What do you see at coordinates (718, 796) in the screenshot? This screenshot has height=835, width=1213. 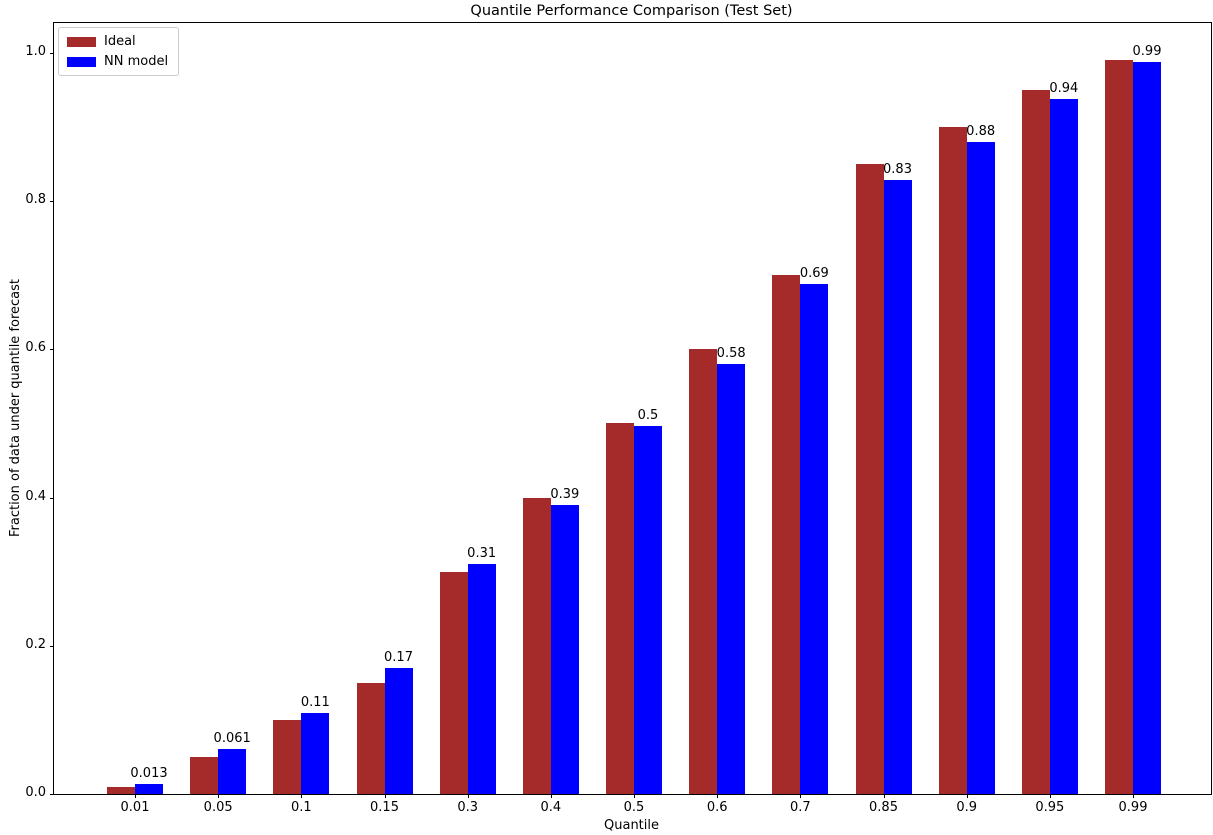 I see `x-tick-0.6` at bounding box center [718, 796].